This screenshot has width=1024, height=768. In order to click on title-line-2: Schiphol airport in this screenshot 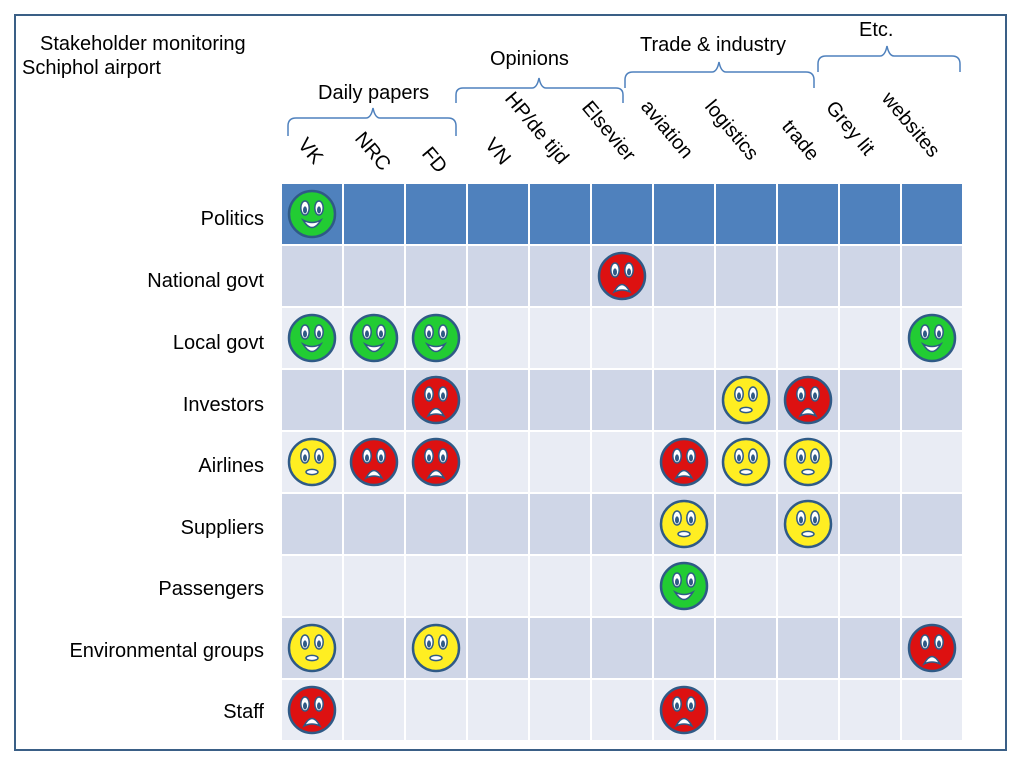, I will do `click(91, 68)`.